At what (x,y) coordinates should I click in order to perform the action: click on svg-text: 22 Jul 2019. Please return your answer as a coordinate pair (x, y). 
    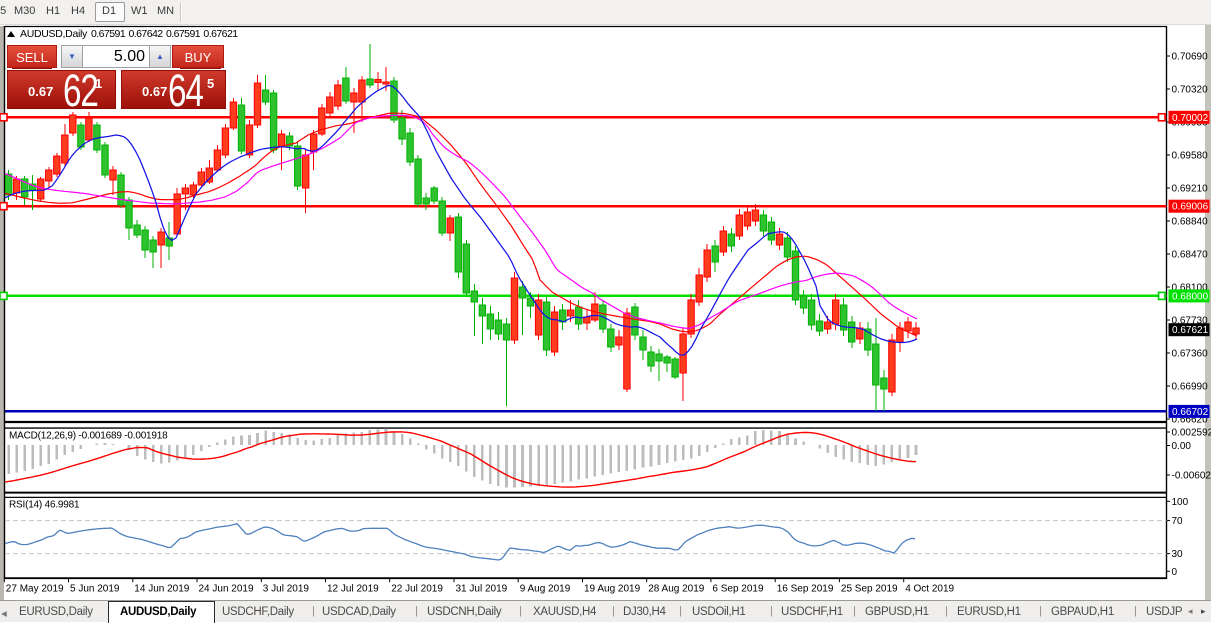
    Looking at the image, I should click on (417, 589).